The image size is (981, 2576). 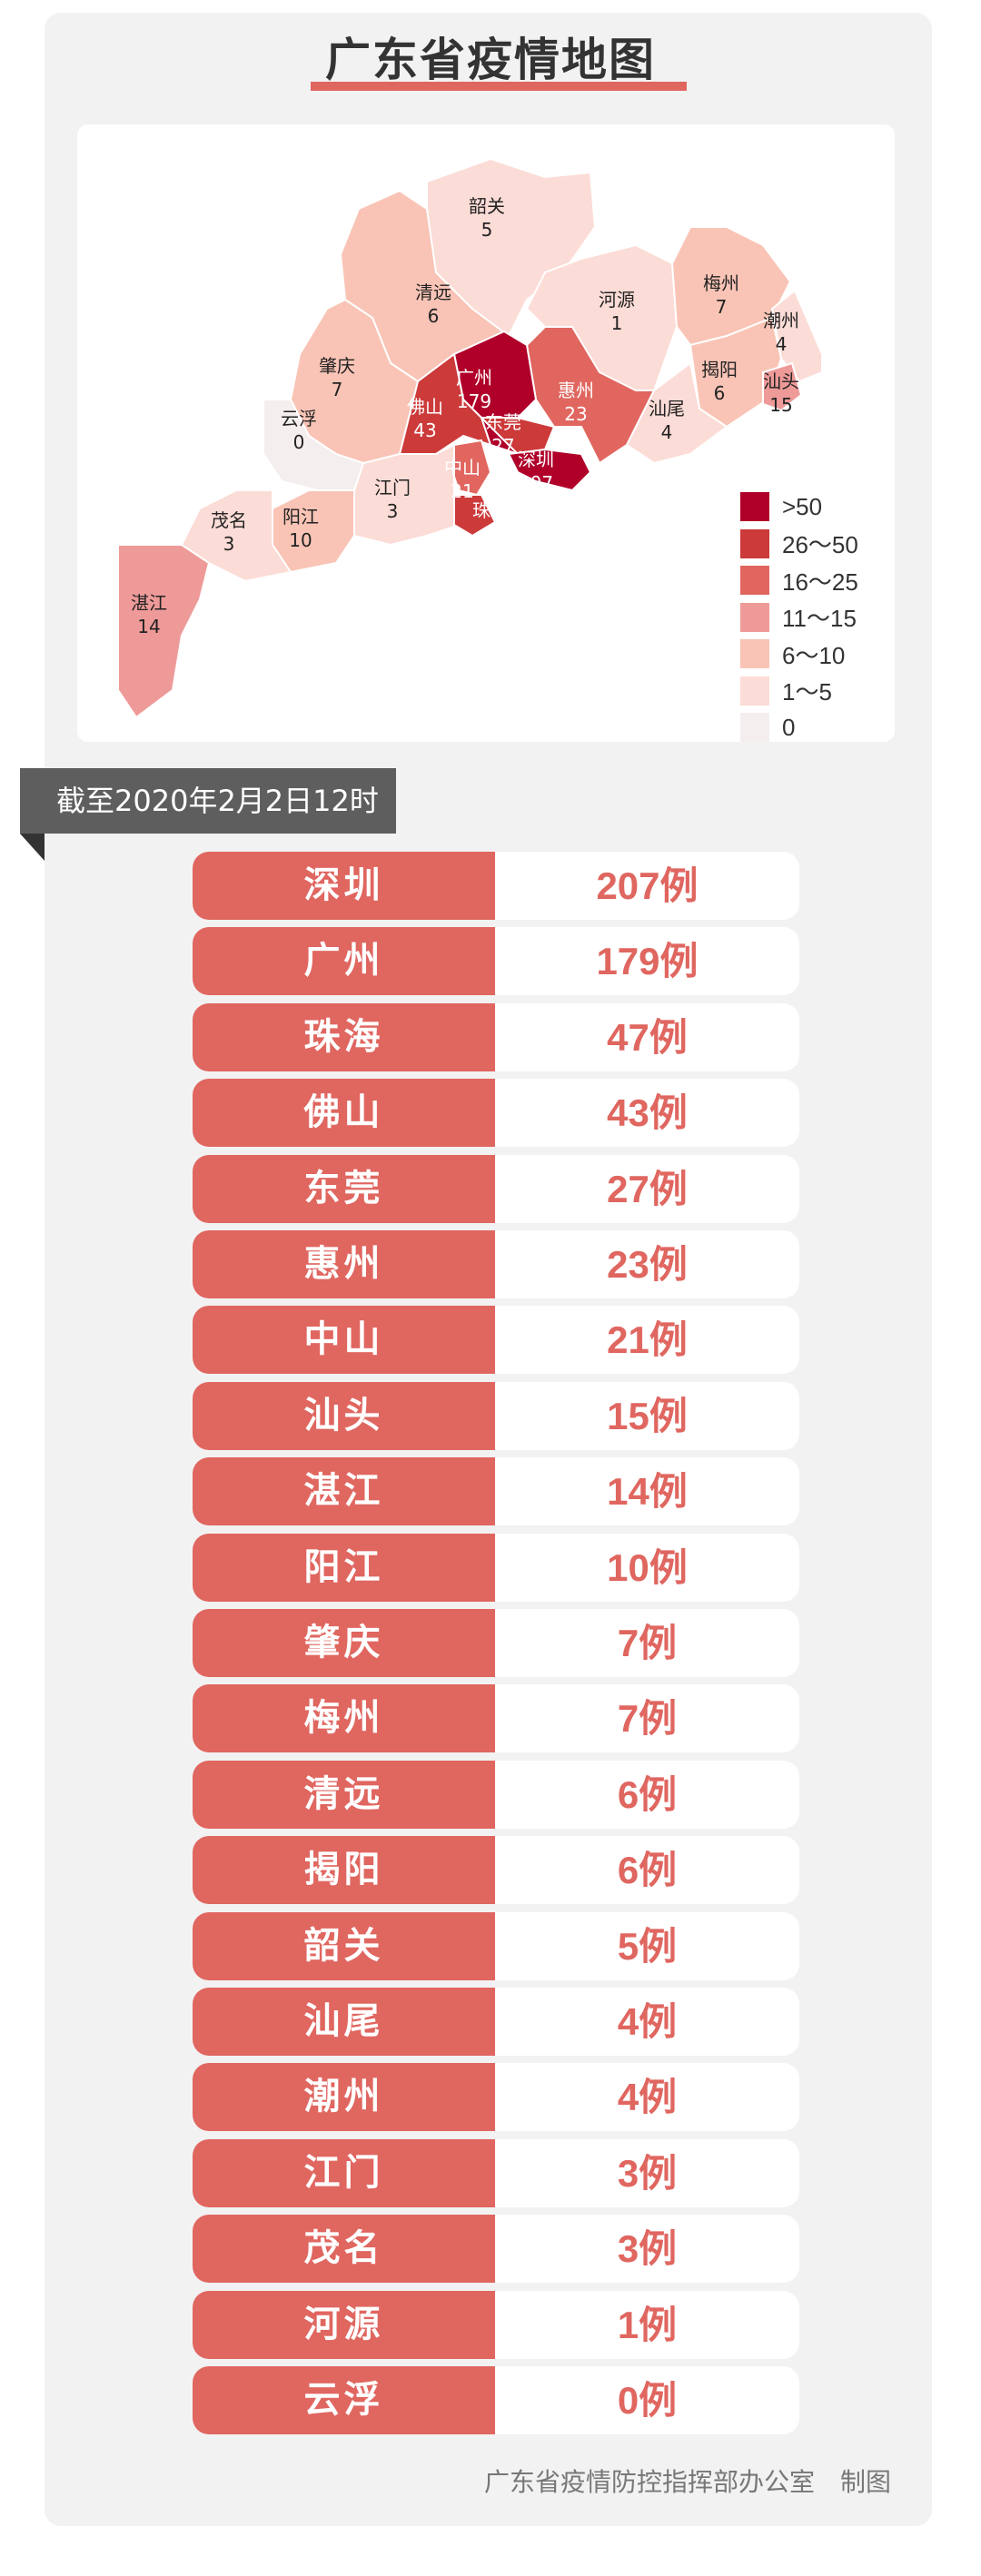 I want to click on case-count: 7例, so click(x=647, y=1643).